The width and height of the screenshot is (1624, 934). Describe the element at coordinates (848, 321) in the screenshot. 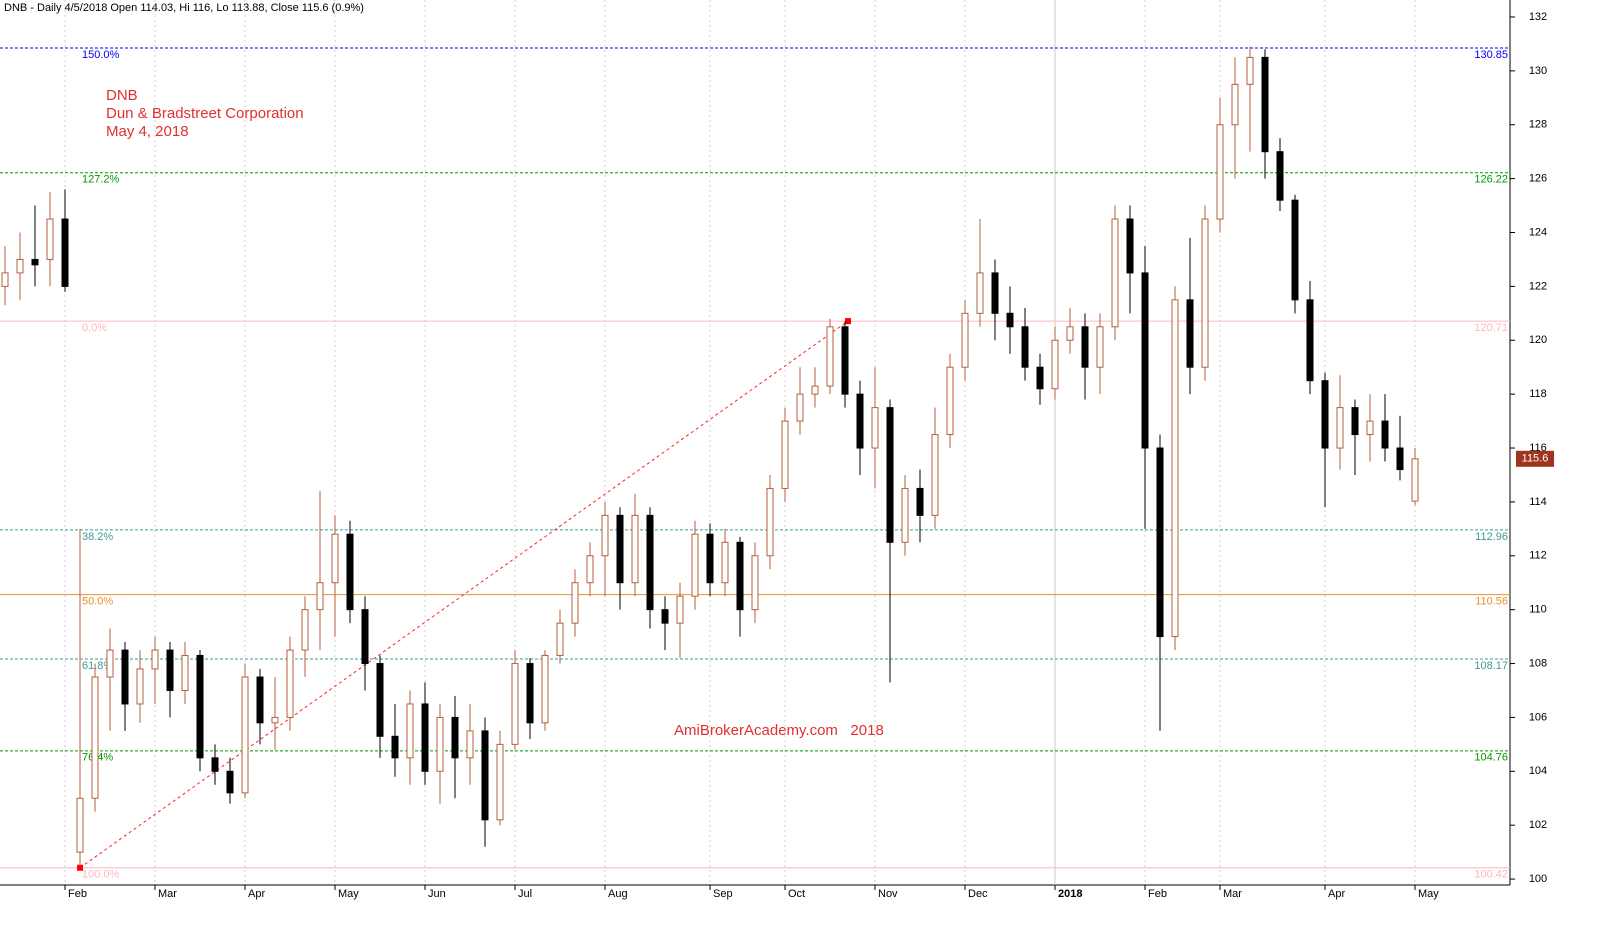

I see `trend-point` at that location.